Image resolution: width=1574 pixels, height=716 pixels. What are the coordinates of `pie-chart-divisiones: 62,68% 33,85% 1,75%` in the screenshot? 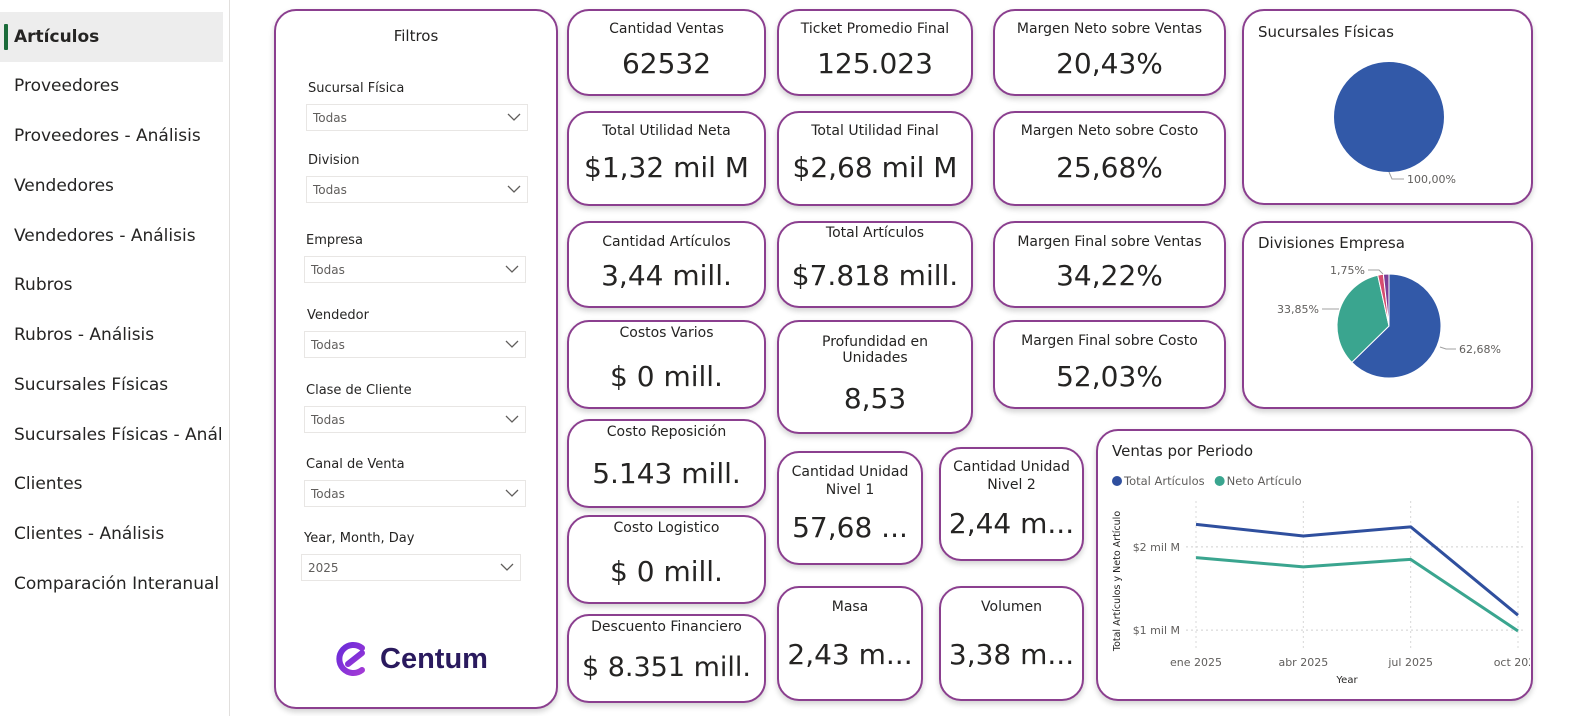 It's located at (1389, 321).